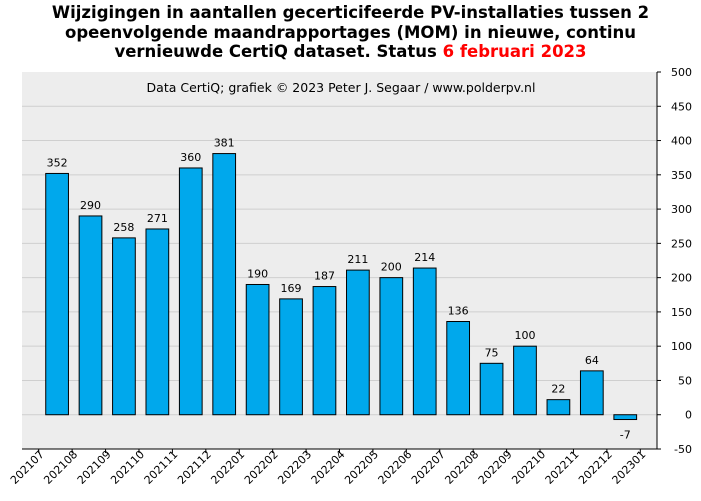 The height and width of the screenshot is (501, 701). I want to click on x-tick-label: 202204, so click(328, 467).